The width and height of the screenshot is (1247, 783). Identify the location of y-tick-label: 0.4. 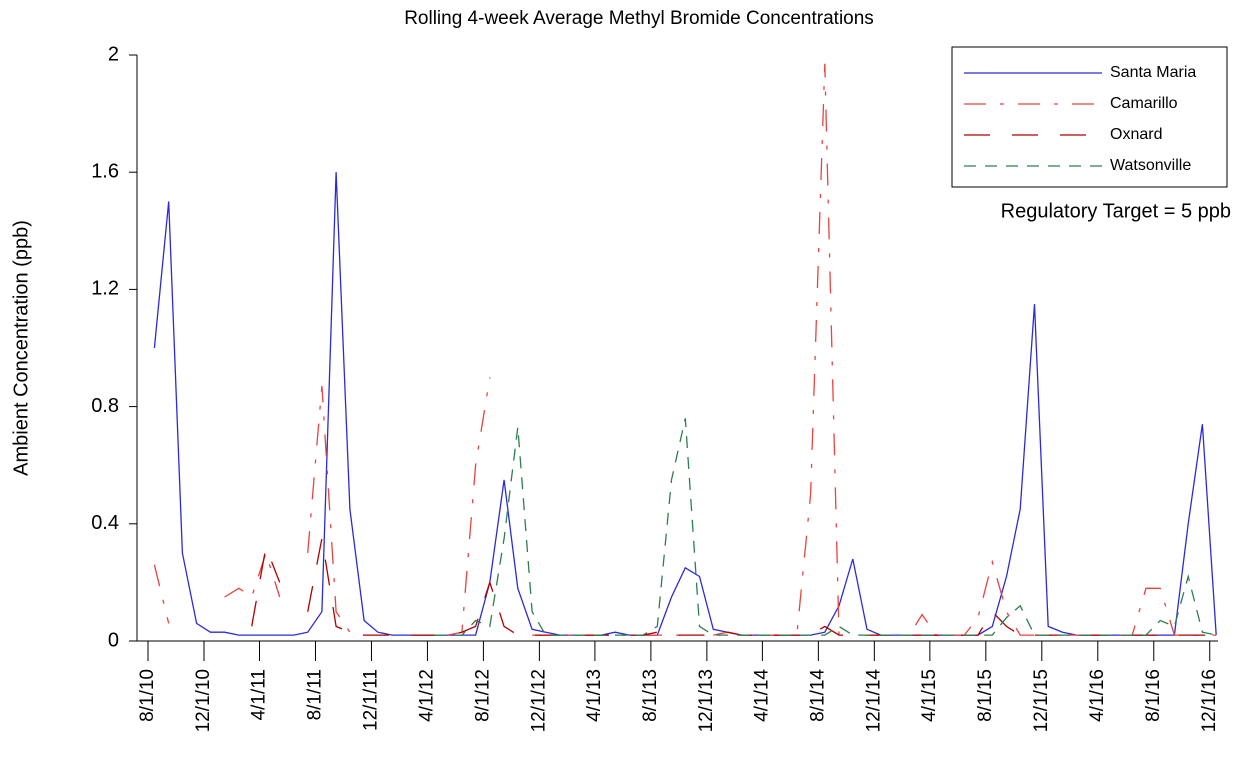
(105, 523).